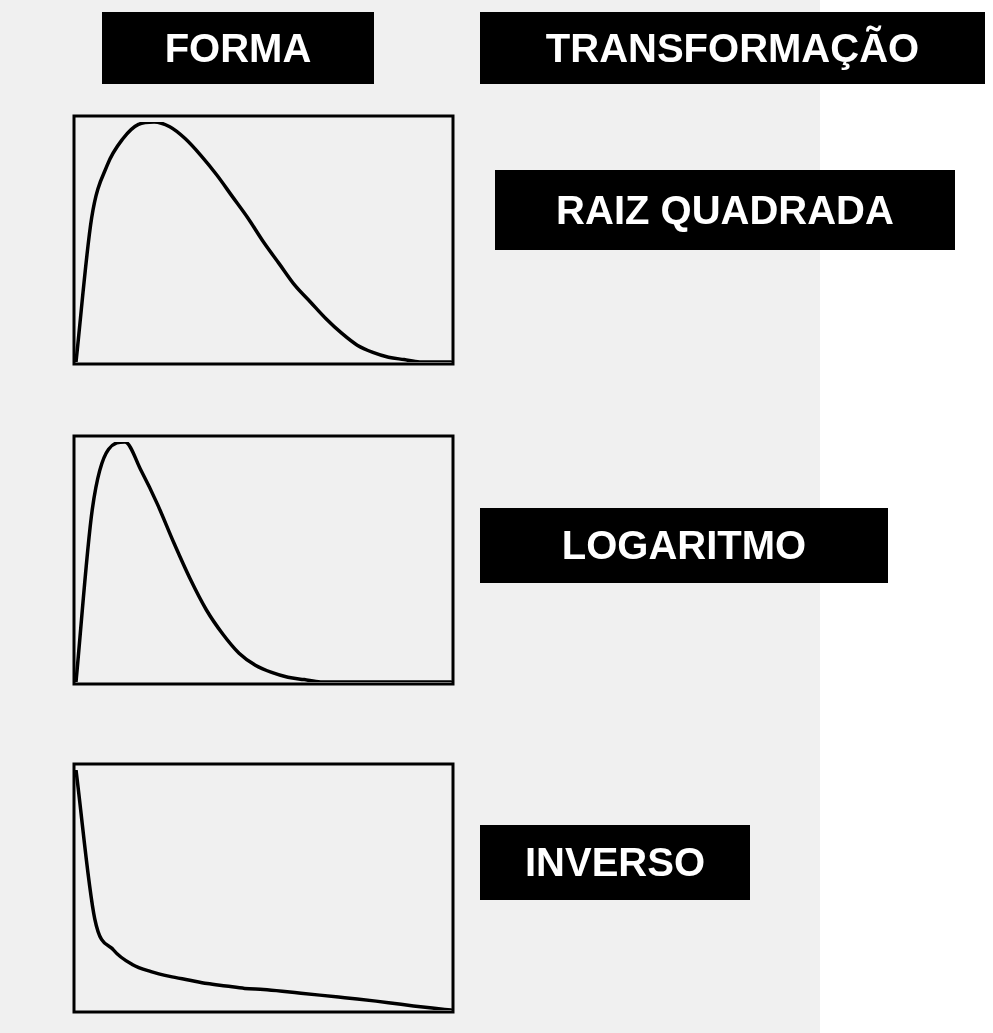  What do you see at coordinates (684, 545) in the screenshot?
I see `text: LOGARITMO` at bounding box center [684, 545].